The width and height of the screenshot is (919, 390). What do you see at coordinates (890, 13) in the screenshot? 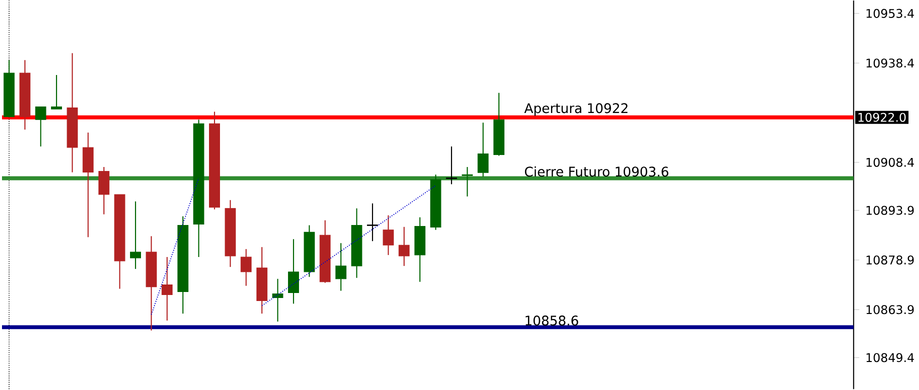
I see `y-tick-label: 10953.4` at bounding box center [890, 13].